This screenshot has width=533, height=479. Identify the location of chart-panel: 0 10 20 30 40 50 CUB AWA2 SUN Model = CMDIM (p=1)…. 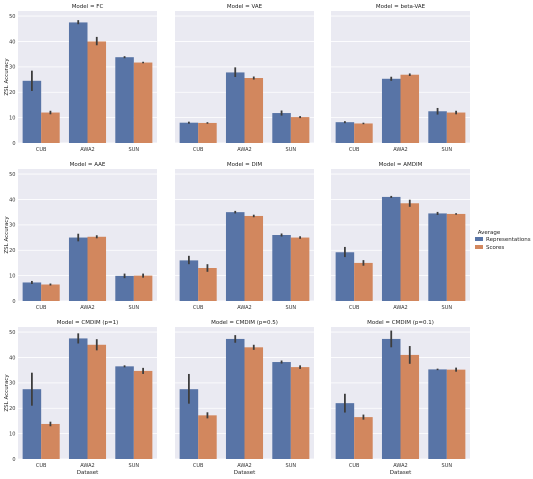
(80, 398).